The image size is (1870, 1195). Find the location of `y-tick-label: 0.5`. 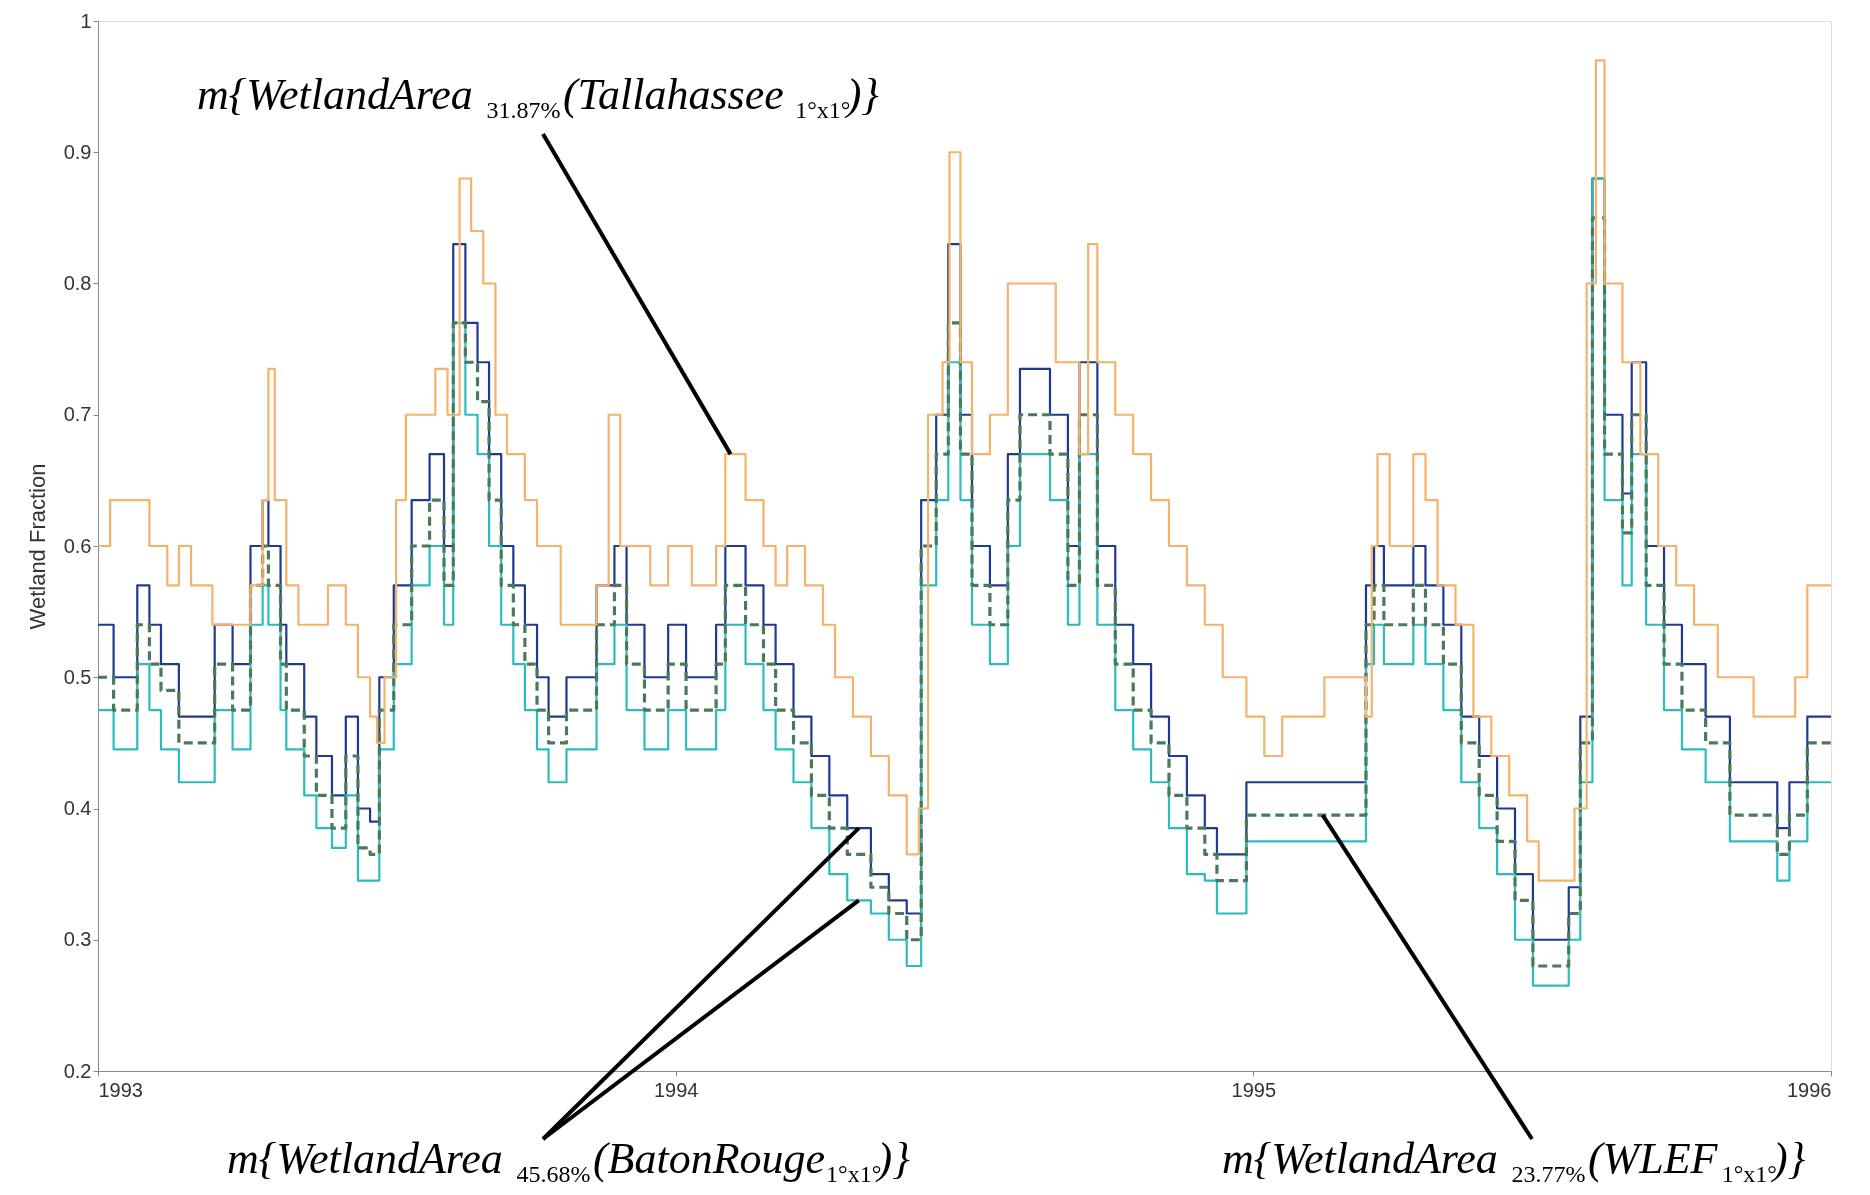

y-tick-label: 0.5 is located at coordinates (77, 676).